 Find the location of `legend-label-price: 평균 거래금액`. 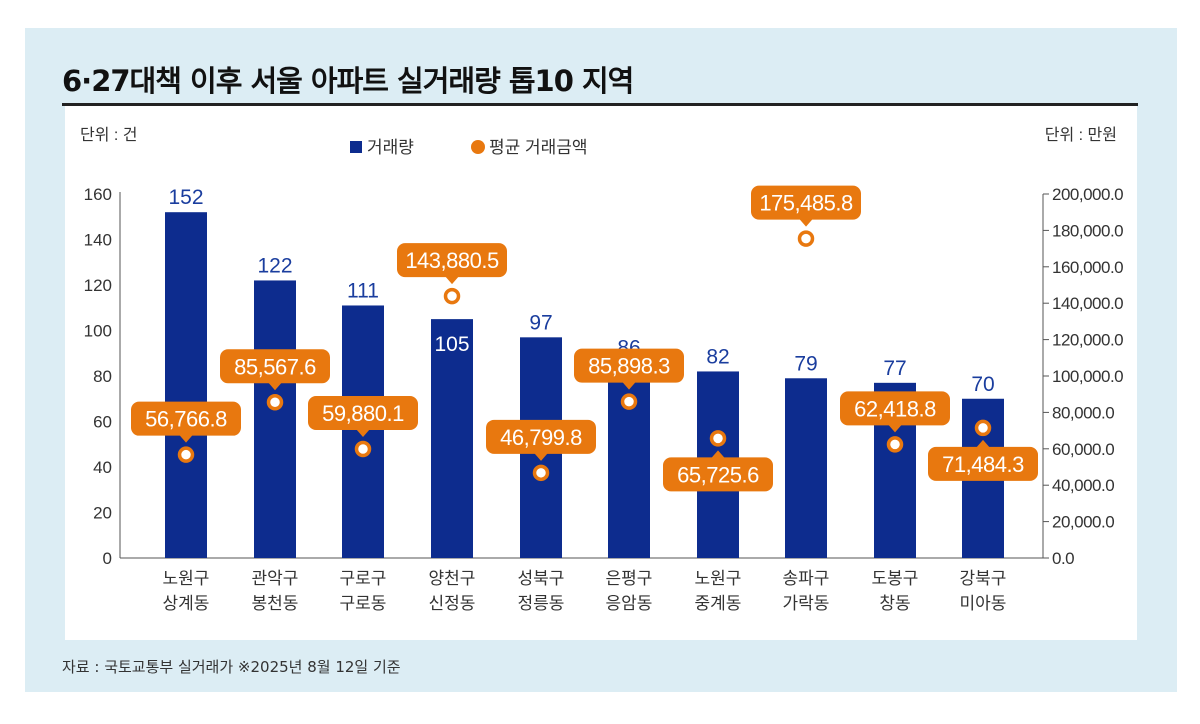

legend-label-price: 평균 거래금액 is located at coordinates (538, 147).